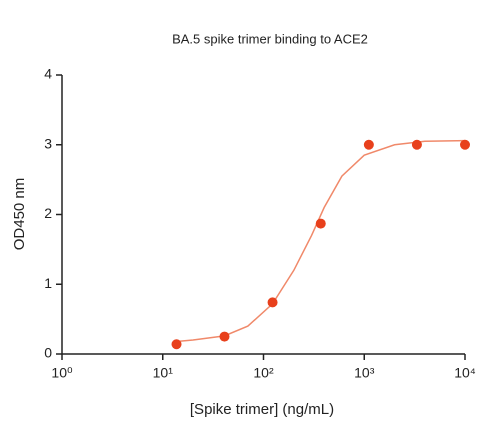  Describe the element at coordinates (48, 74) in the screenshot. I see `y-tick-label: 4` at that location.